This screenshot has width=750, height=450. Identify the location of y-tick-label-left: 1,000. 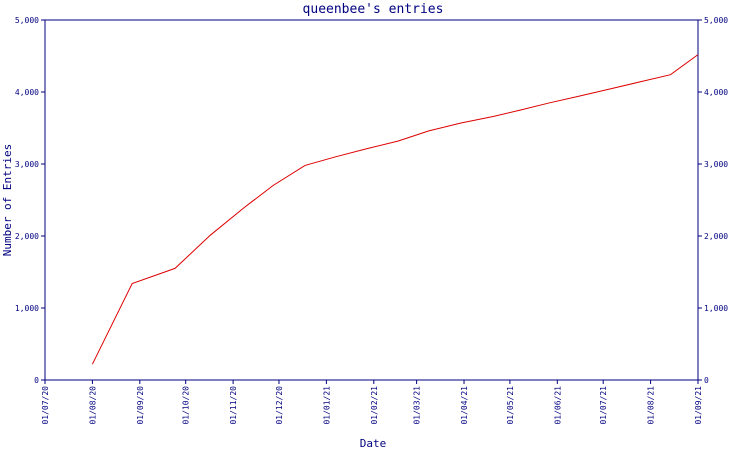
(27, 308).